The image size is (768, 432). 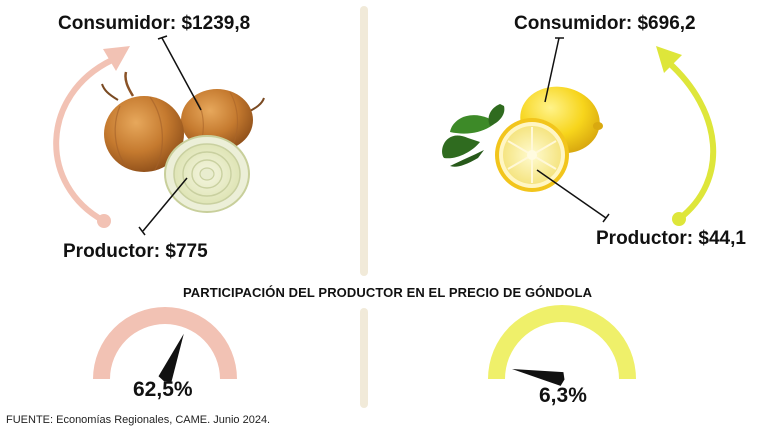 What do you see at coordinates (686, 136) in the screenshot?
I see `lemon-curved-arrow-icon` at bounding box center [686, 136].